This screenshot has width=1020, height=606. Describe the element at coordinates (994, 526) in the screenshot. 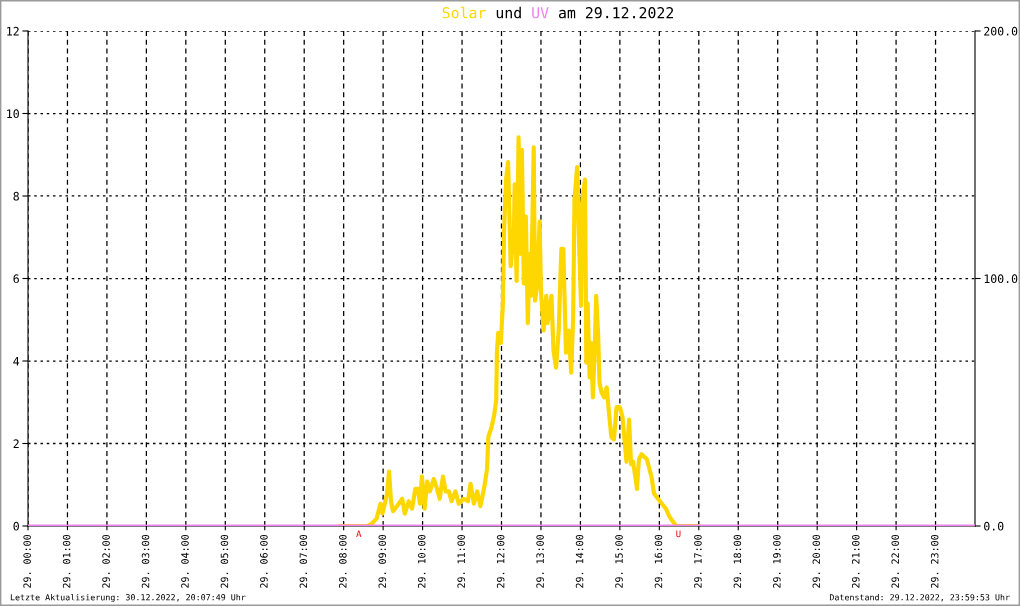

I see `y2-tick-label: 0.0` at that location.